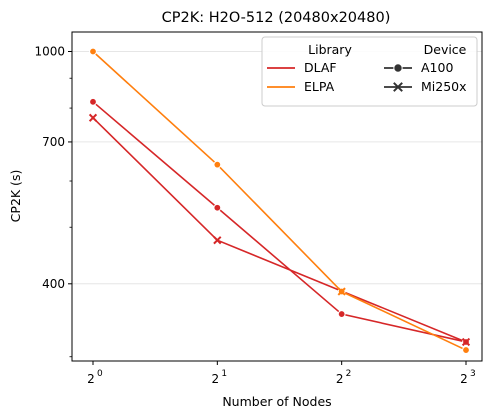 Image resolution: width=494 pixels, height=419 pixels. Describe the element at coordinates (49, 52) in the screenshot. I see `y-tick-label: 1000` at that location.